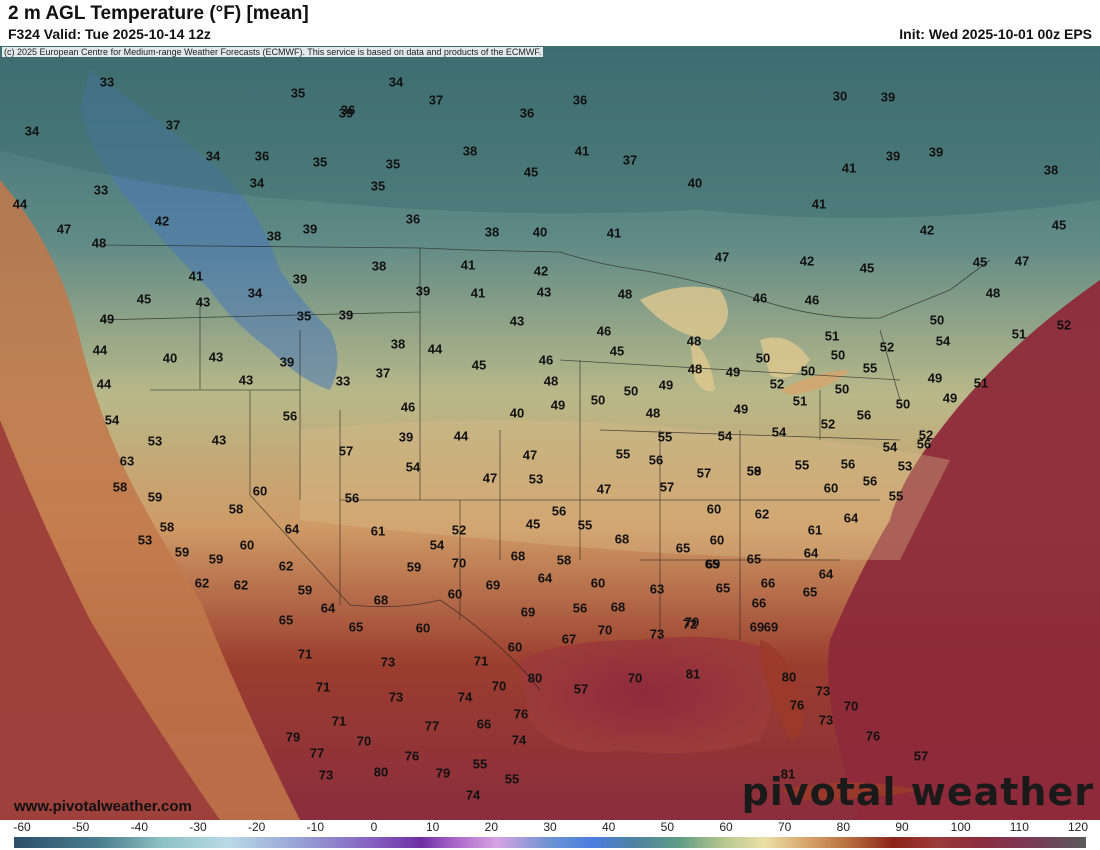  Describe the element at coordinates (608, 827) in the screenshot. I see `colorbar-tick: 40` at that location.